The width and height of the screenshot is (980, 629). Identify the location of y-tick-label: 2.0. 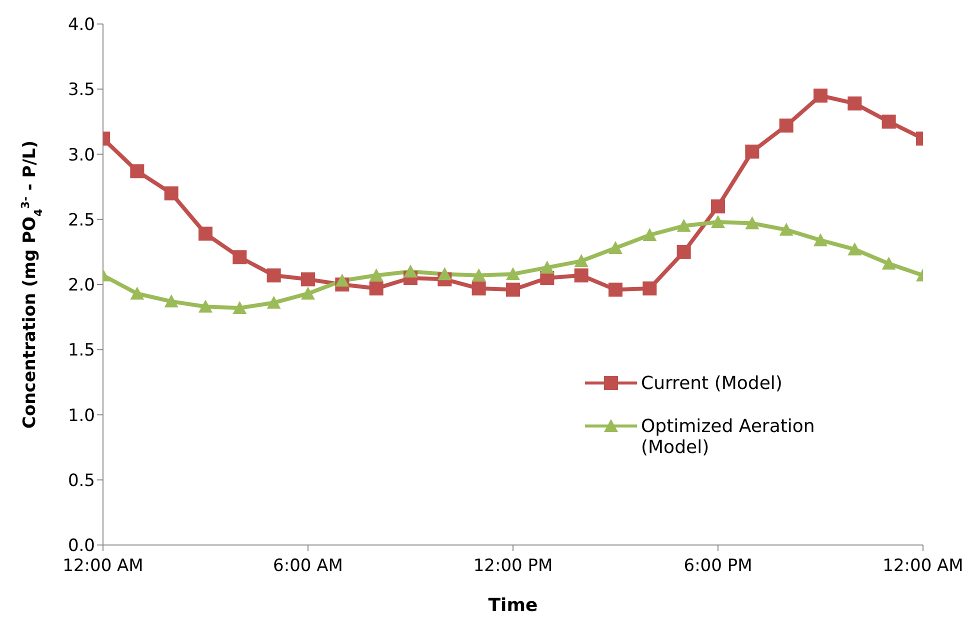
(81, 286).